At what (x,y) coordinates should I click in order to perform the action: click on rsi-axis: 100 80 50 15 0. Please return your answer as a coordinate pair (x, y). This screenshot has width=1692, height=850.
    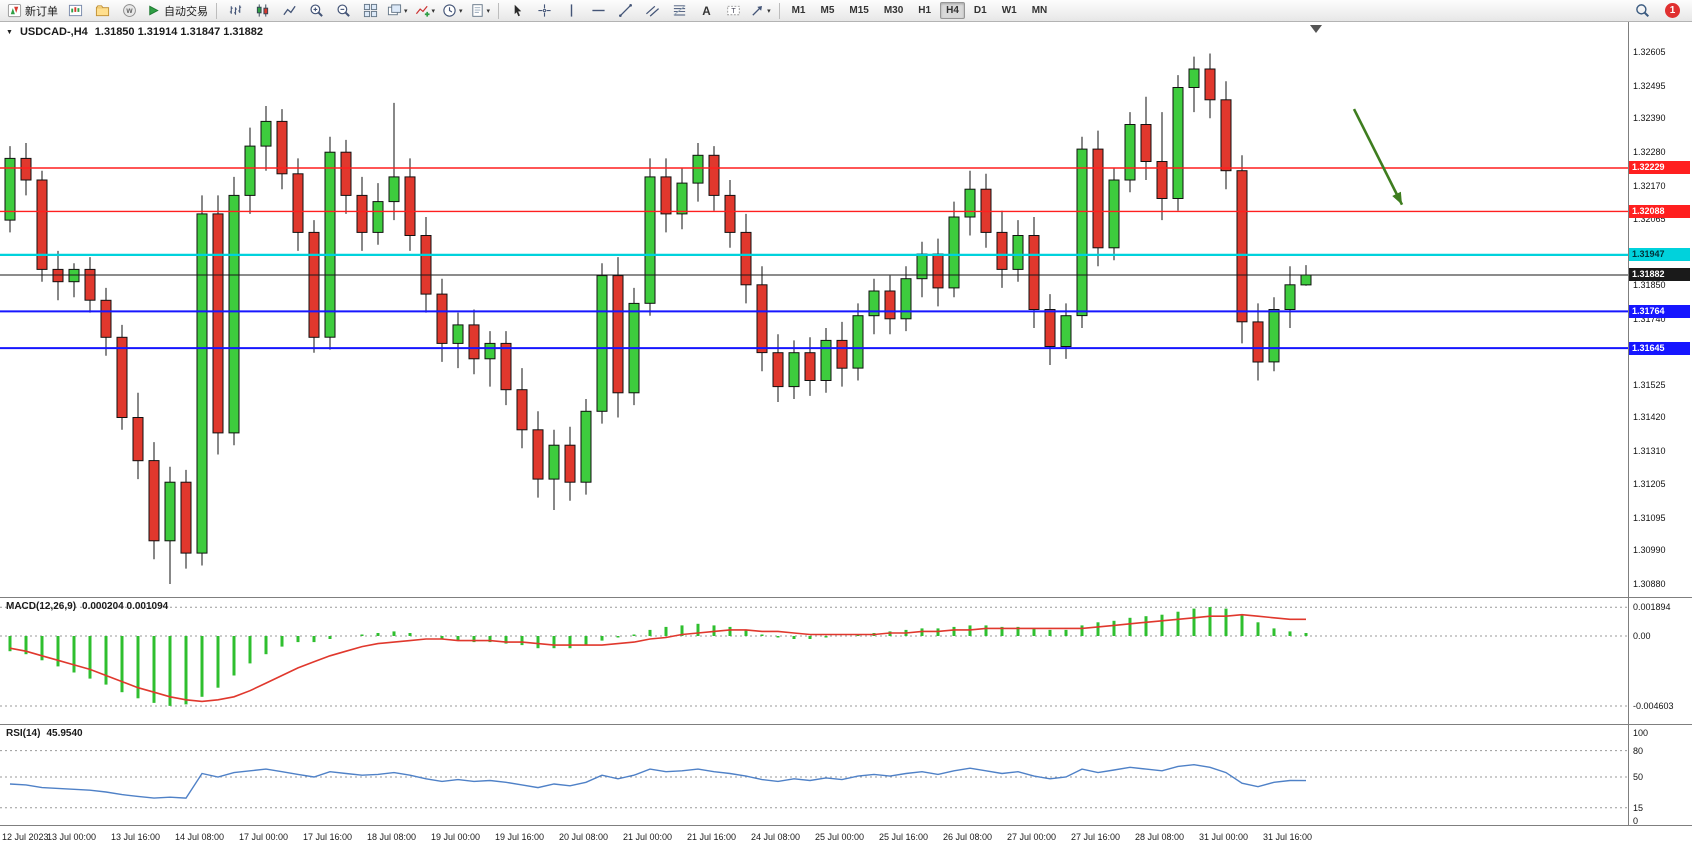
    Looking at the image, I should click on (1659, 775).